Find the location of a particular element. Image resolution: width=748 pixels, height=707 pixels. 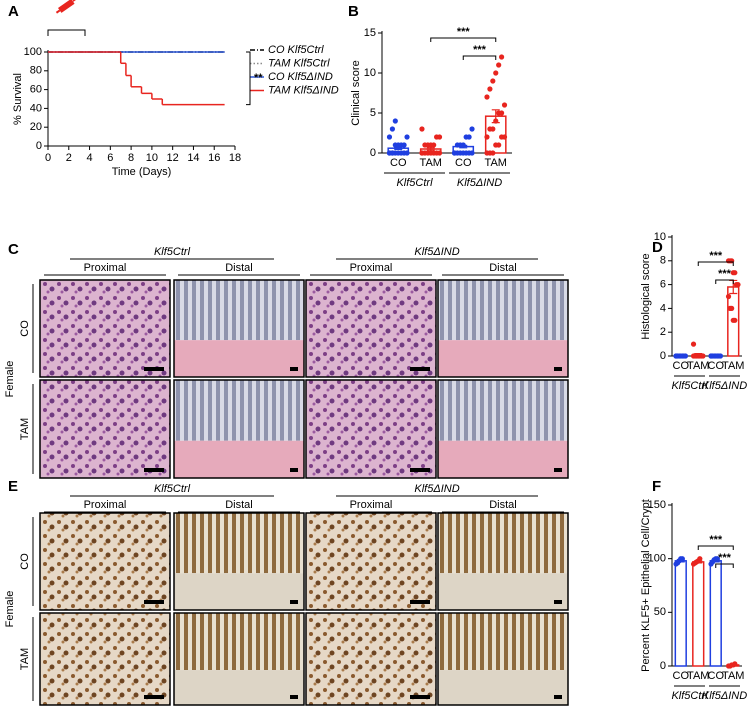

significance-label: *** is located at coordinates (725, 274).